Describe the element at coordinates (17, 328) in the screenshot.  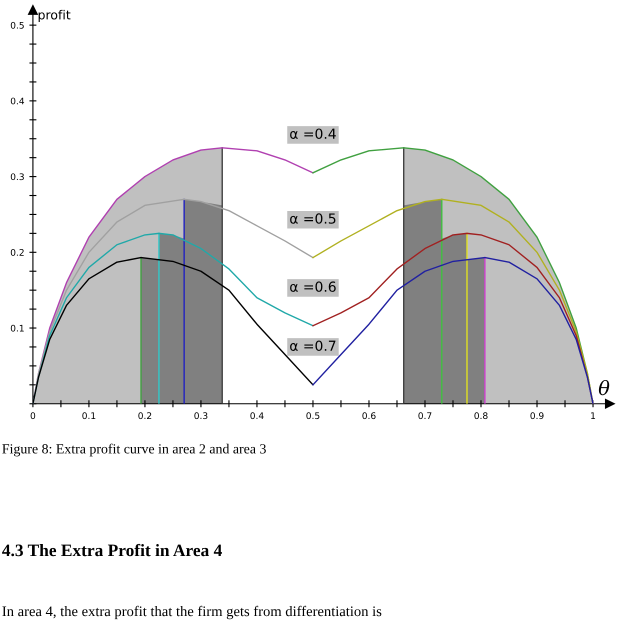
I see `y-tick-label: 0.1` at that location.